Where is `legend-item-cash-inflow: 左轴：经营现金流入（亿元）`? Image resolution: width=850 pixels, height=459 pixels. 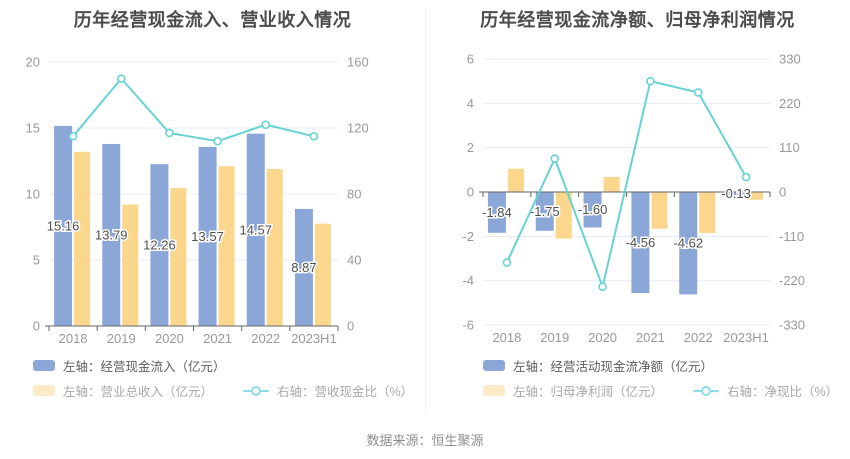
legend-item-cash-inflow: 左轴：经营现金流入（亿元） is located at coordinates (129, 365).